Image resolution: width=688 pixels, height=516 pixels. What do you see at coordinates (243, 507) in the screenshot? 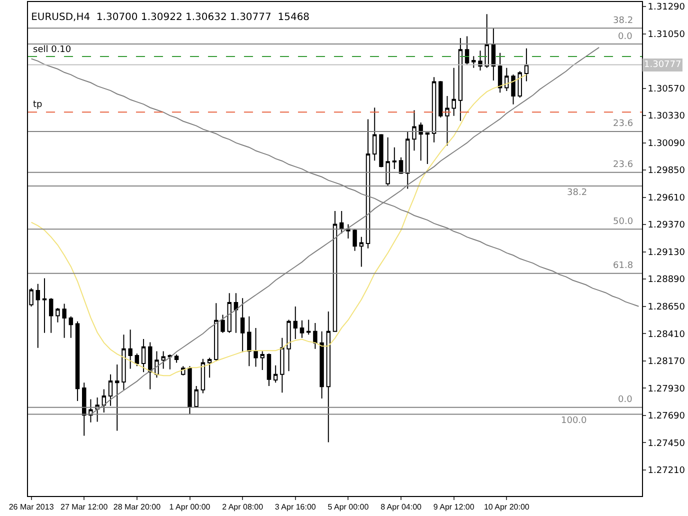
I see `x-tick-label: 2 Apr 08:00` at bounding box center [243, 507].